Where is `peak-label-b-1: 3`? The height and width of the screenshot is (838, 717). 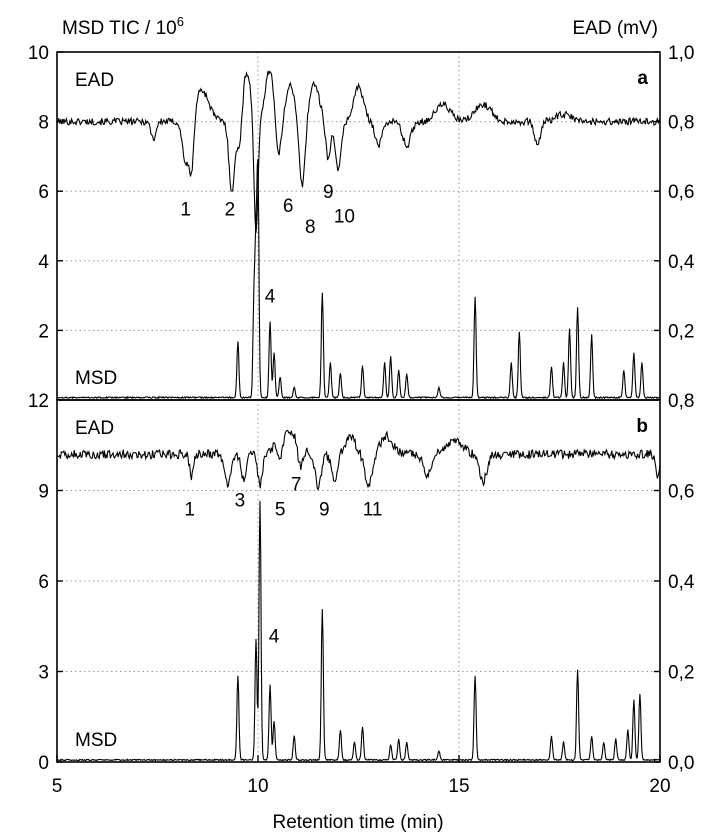 peak-label-b-1: 3 is located at coordinates (240, 501).